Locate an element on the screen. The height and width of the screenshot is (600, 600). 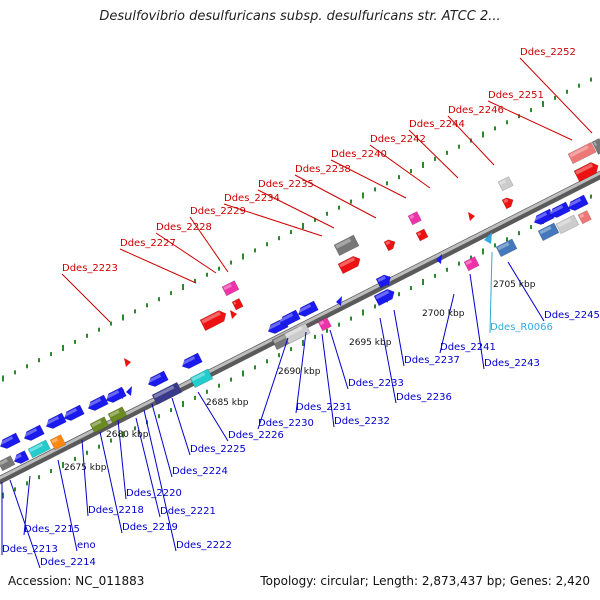
gene-label: Ddes_2221 is located at coordinates (188, 511).